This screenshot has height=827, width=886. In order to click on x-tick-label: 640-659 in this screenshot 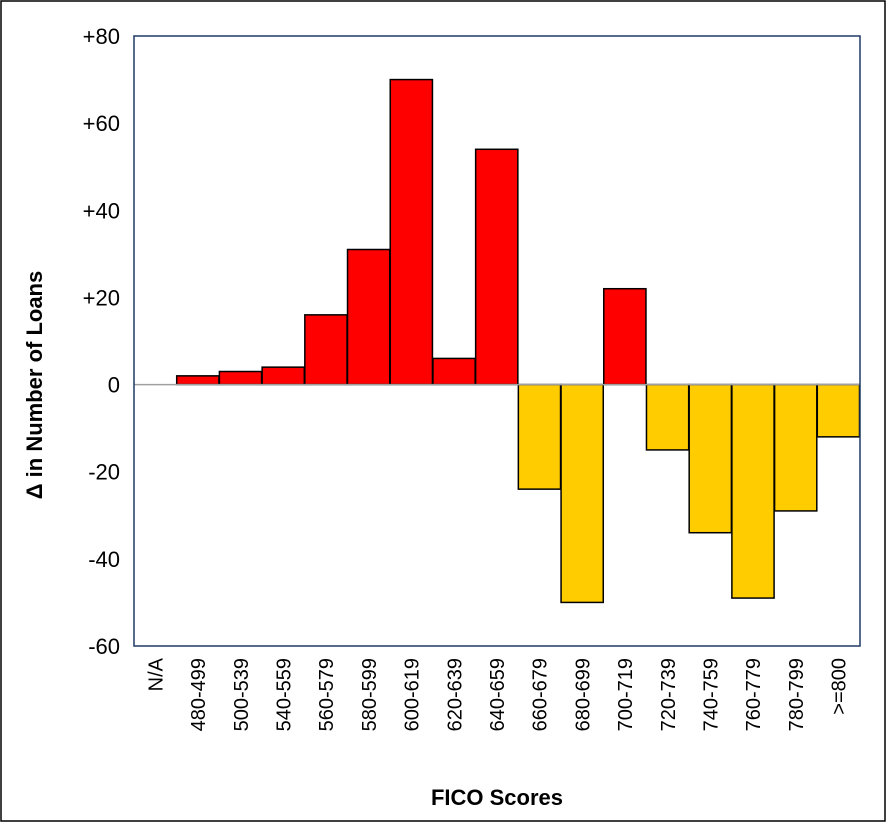, I will do `click(498, 694)`.